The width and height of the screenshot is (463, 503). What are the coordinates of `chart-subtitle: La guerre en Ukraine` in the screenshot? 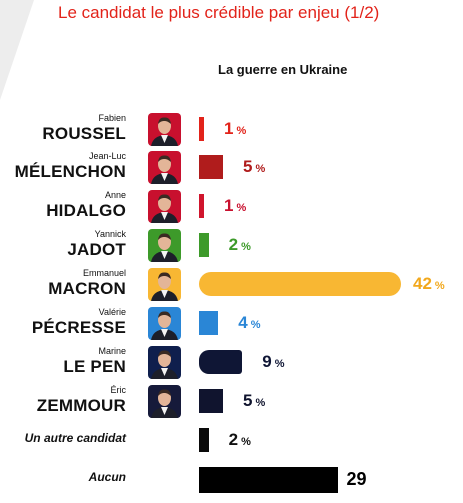 It's located at (283, 69).